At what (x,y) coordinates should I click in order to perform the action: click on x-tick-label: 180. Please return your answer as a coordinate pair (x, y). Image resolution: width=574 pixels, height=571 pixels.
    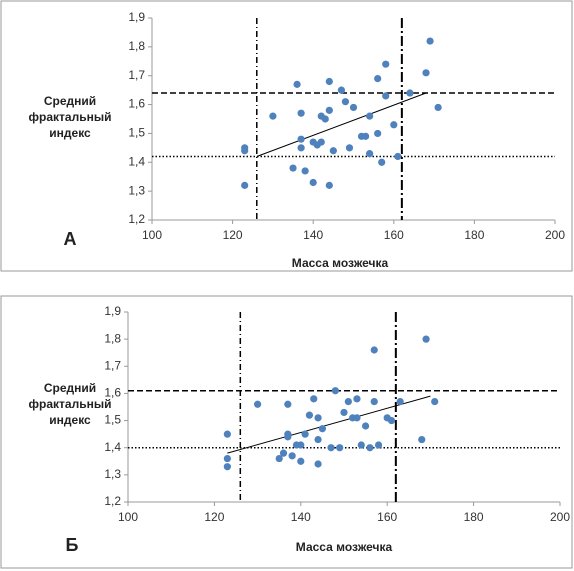
    Looking at the image, I should click on (474, 235).